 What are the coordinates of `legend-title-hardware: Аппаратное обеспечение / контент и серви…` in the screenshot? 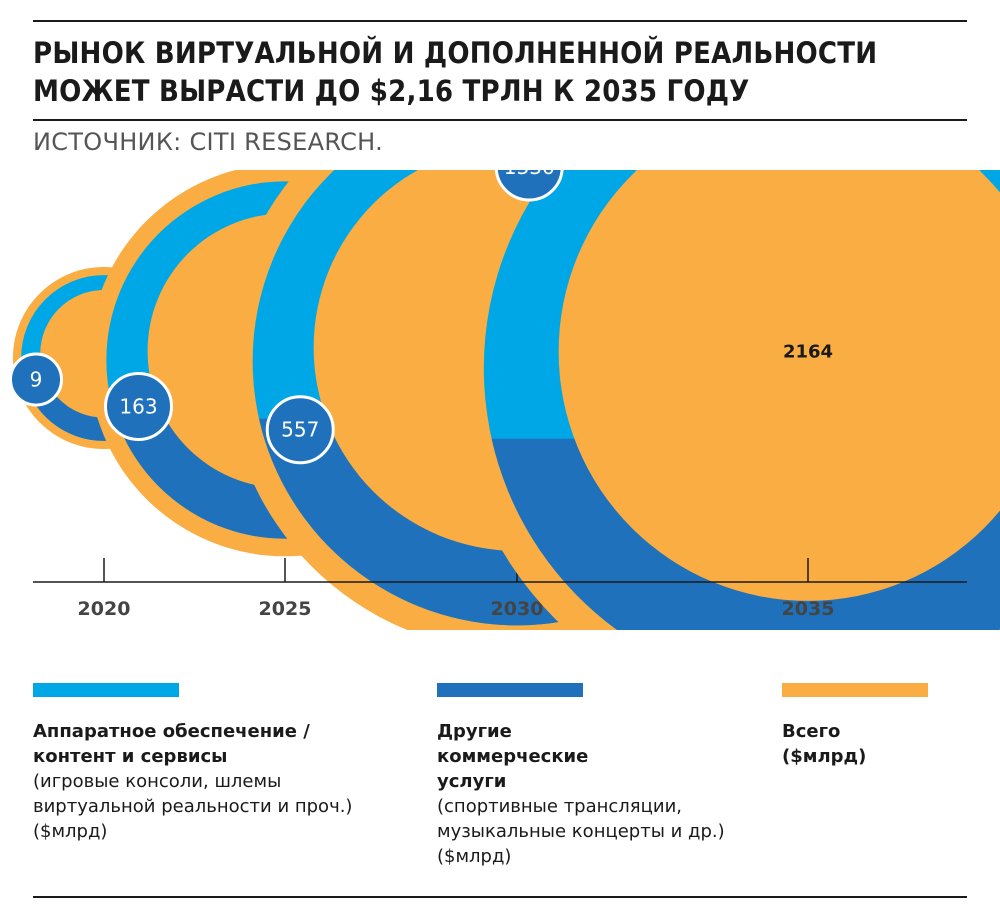 It's located at (171, 744).